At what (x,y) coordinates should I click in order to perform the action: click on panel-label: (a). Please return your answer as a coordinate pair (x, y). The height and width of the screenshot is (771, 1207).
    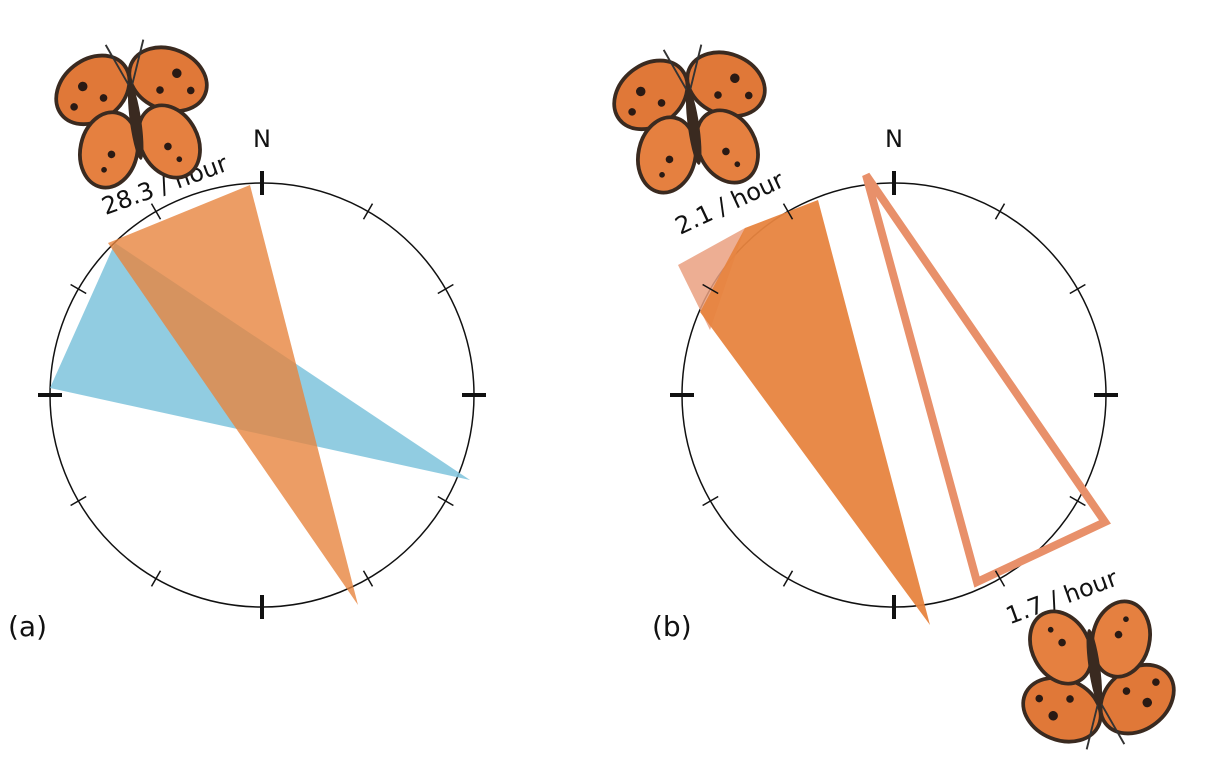
    Looking at the image, I should click on (27, 626).